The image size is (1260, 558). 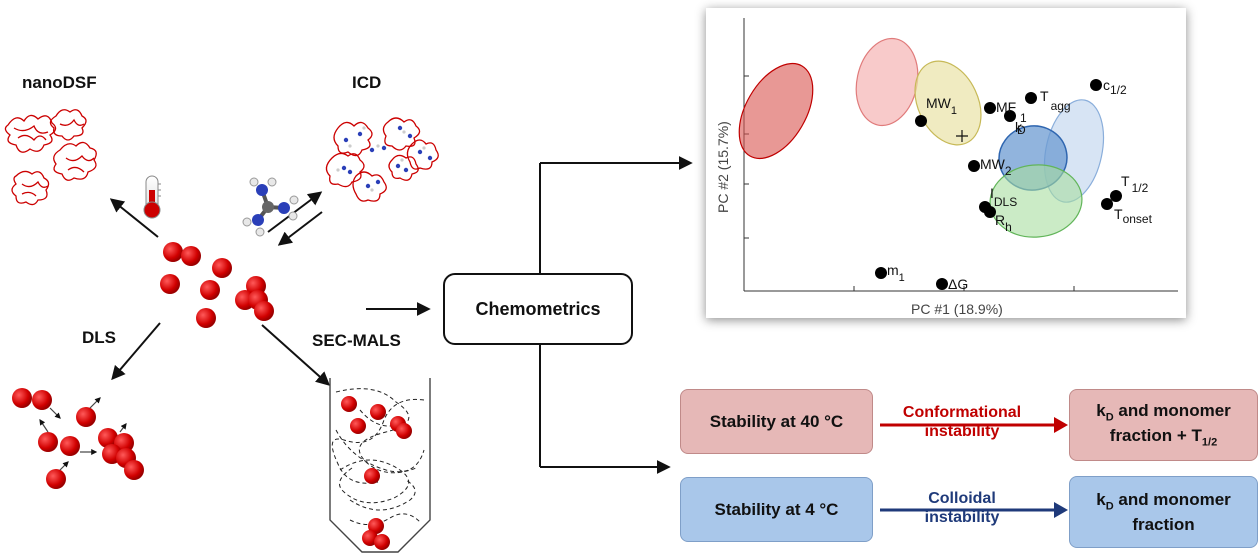 What do you see at coordinates (1031, 98) in the screenshot?
I see `point-tagg` at bounding box center [1031, 98].